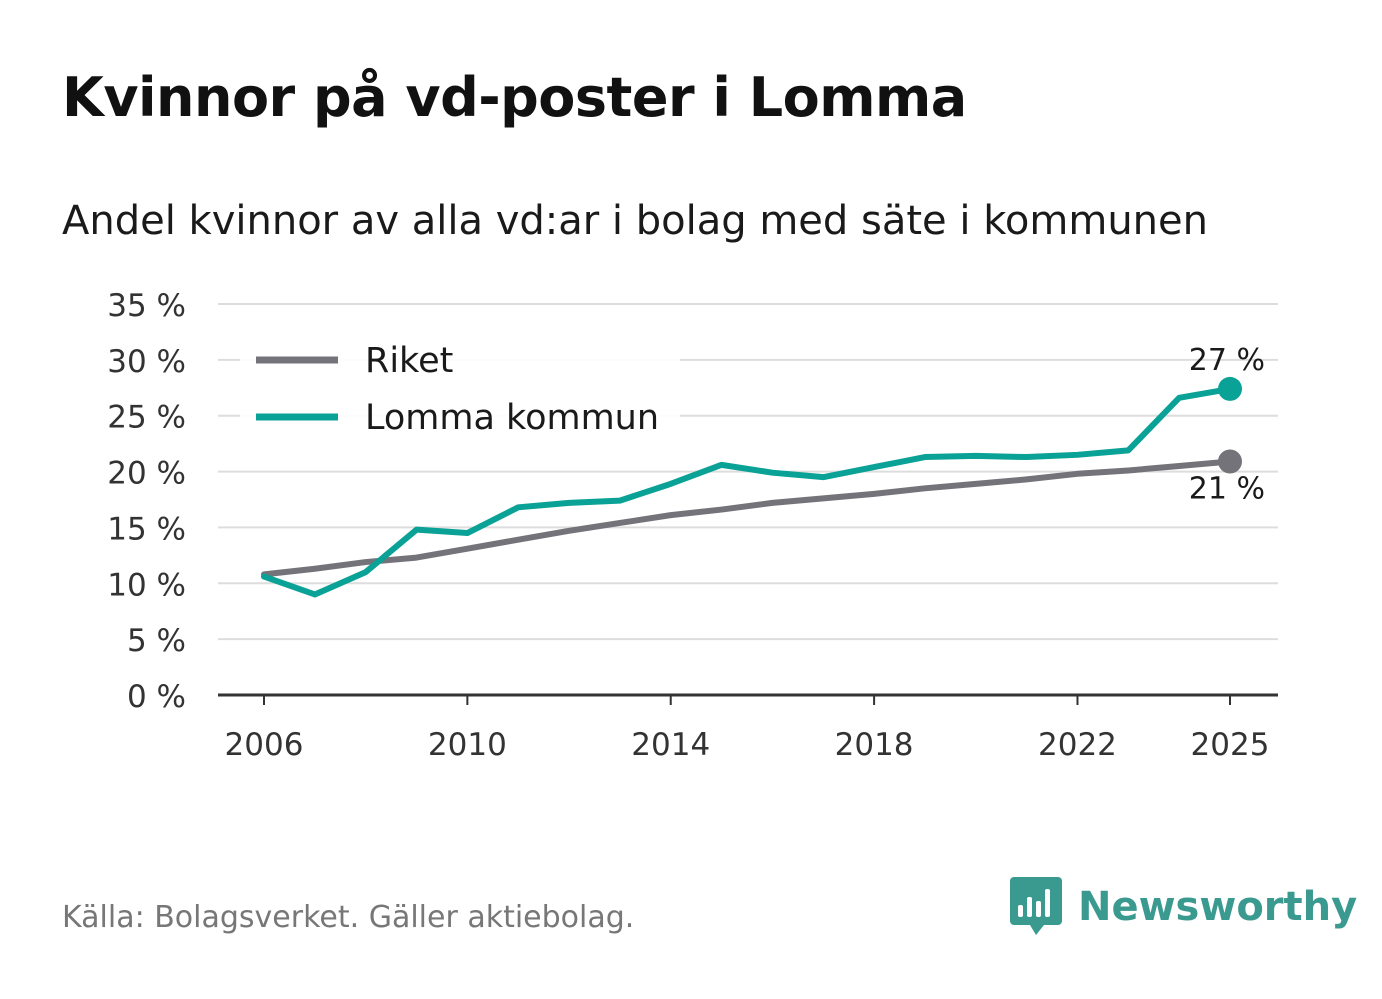  What do you see at coordinates (146, 306) in the screenshot?
I see `y-tick-label: 35 %` at bounding box center [146, 306].